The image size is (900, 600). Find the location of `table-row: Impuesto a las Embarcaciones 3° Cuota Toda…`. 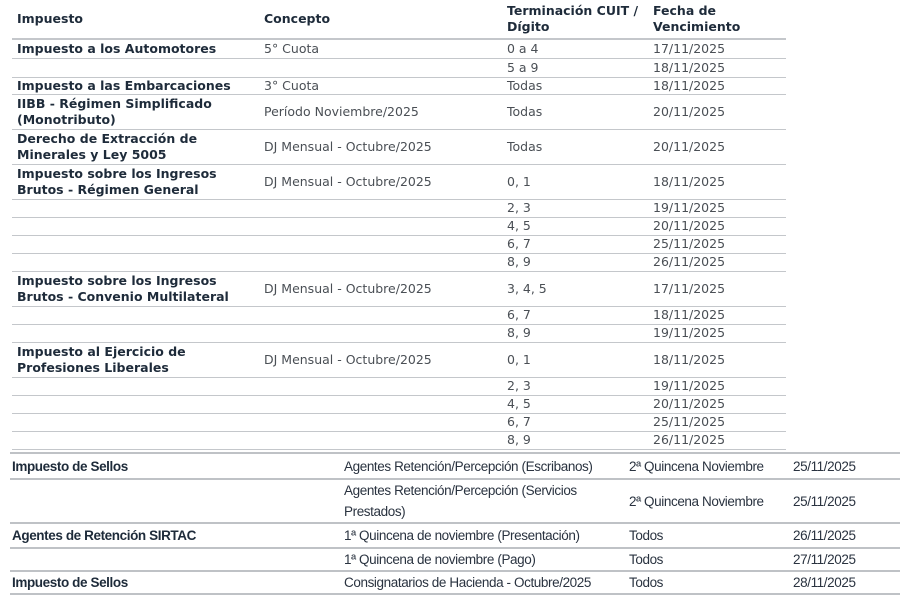

table-row: Impuesto a las Embarcaciones 3° Cuota Toda… is located at coordinates (399, 86).